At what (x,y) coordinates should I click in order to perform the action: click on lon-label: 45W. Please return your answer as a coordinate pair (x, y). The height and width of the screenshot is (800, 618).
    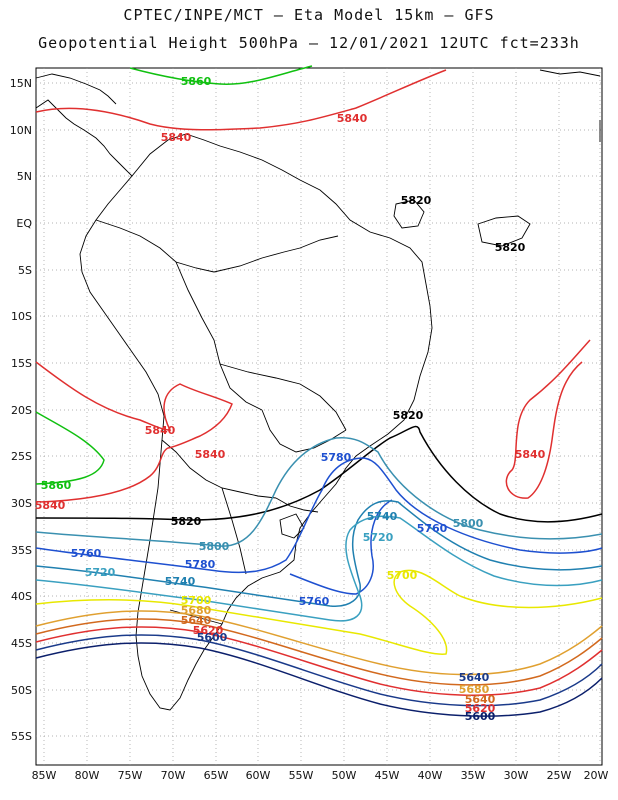
    Looking at the image, I should click on (387, 775).